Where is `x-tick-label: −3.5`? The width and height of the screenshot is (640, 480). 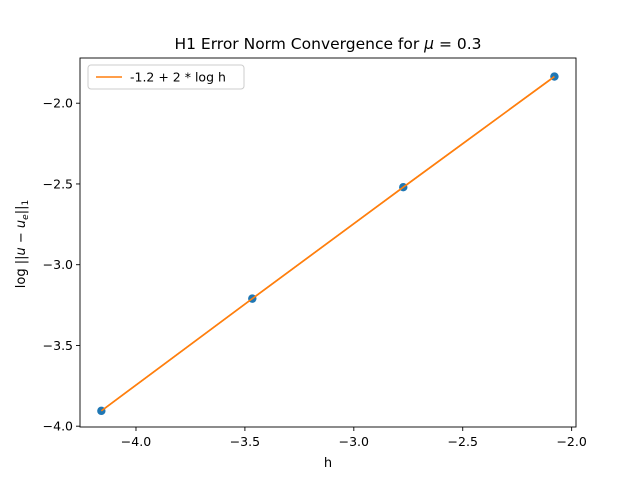
x-tick-label: −3.5 is located at coordinates (245, 441).